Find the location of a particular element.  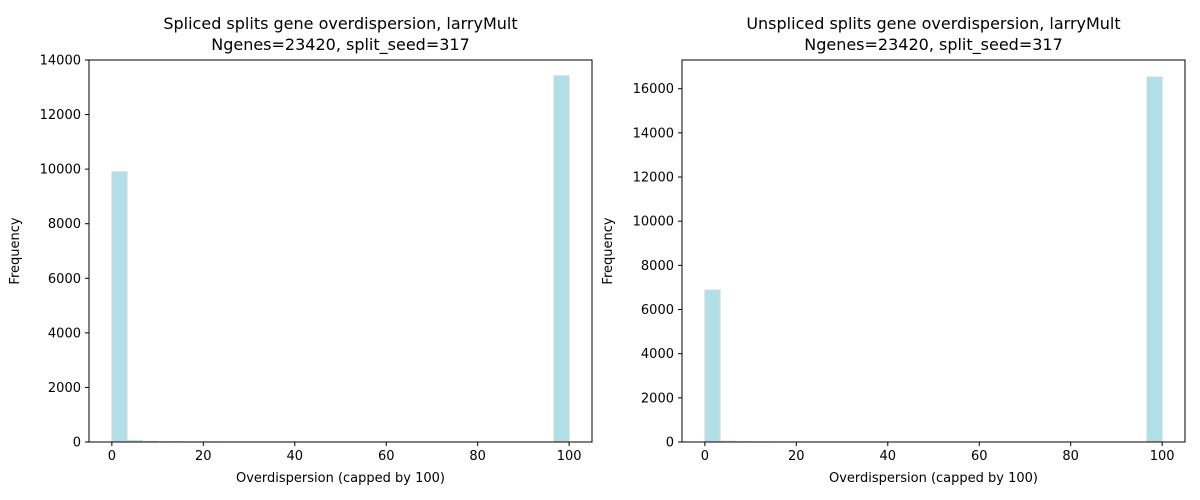

y-axis-ticks: 0 2000 4000 6000 8000 10000 12000 14000 is located at coordinates (64, 252).